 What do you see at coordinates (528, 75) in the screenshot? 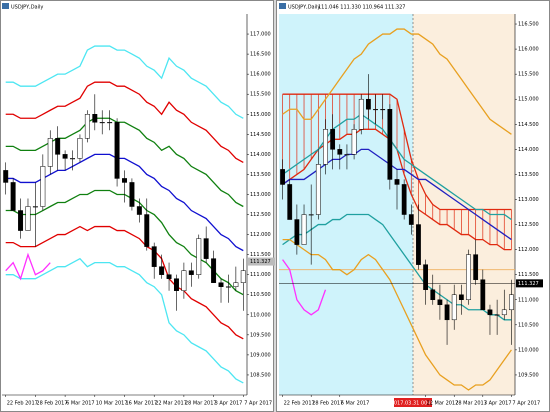
I see `y-tick-label: 115.500` at bounding box center [528, 75].